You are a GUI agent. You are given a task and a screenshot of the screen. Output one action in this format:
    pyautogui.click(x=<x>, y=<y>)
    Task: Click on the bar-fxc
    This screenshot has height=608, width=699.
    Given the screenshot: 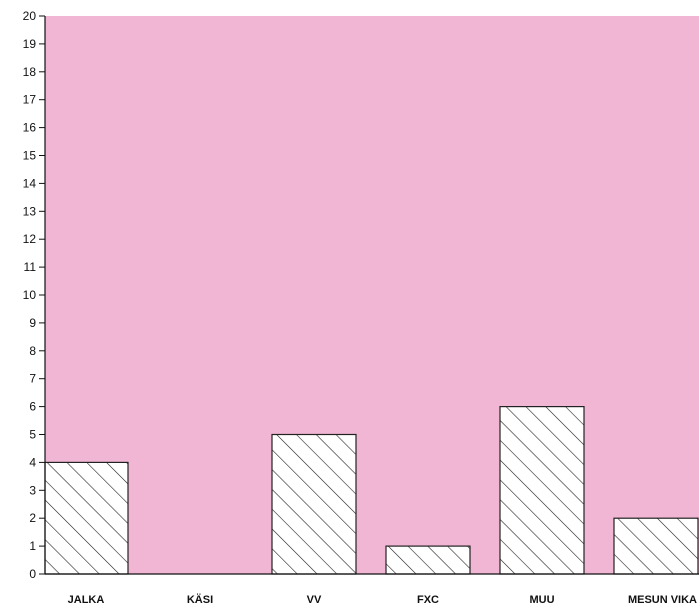 What is the action you would take?
    pyautogui.click(x=428, y=560)
    